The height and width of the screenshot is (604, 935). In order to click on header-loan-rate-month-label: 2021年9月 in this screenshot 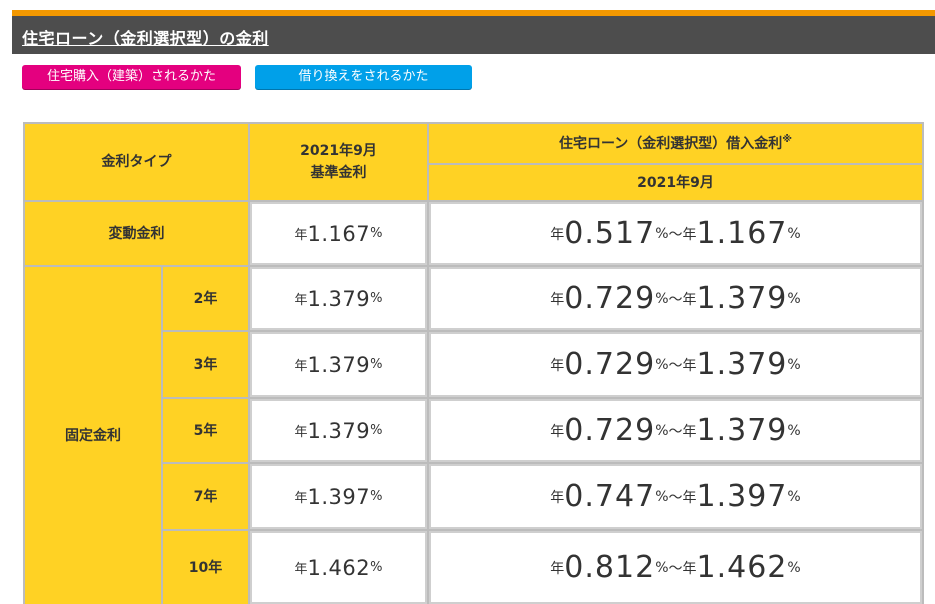, I will do `click(675, 182)`.